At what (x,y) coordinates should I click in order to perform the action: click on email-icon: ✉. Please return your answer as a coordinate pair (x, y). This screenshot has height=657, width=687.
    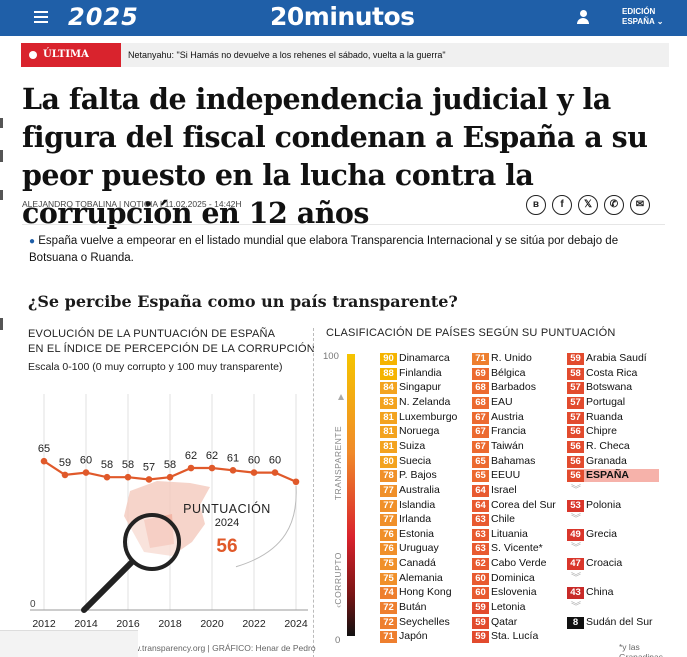
    Looking at the image, I should click on (640, 205).